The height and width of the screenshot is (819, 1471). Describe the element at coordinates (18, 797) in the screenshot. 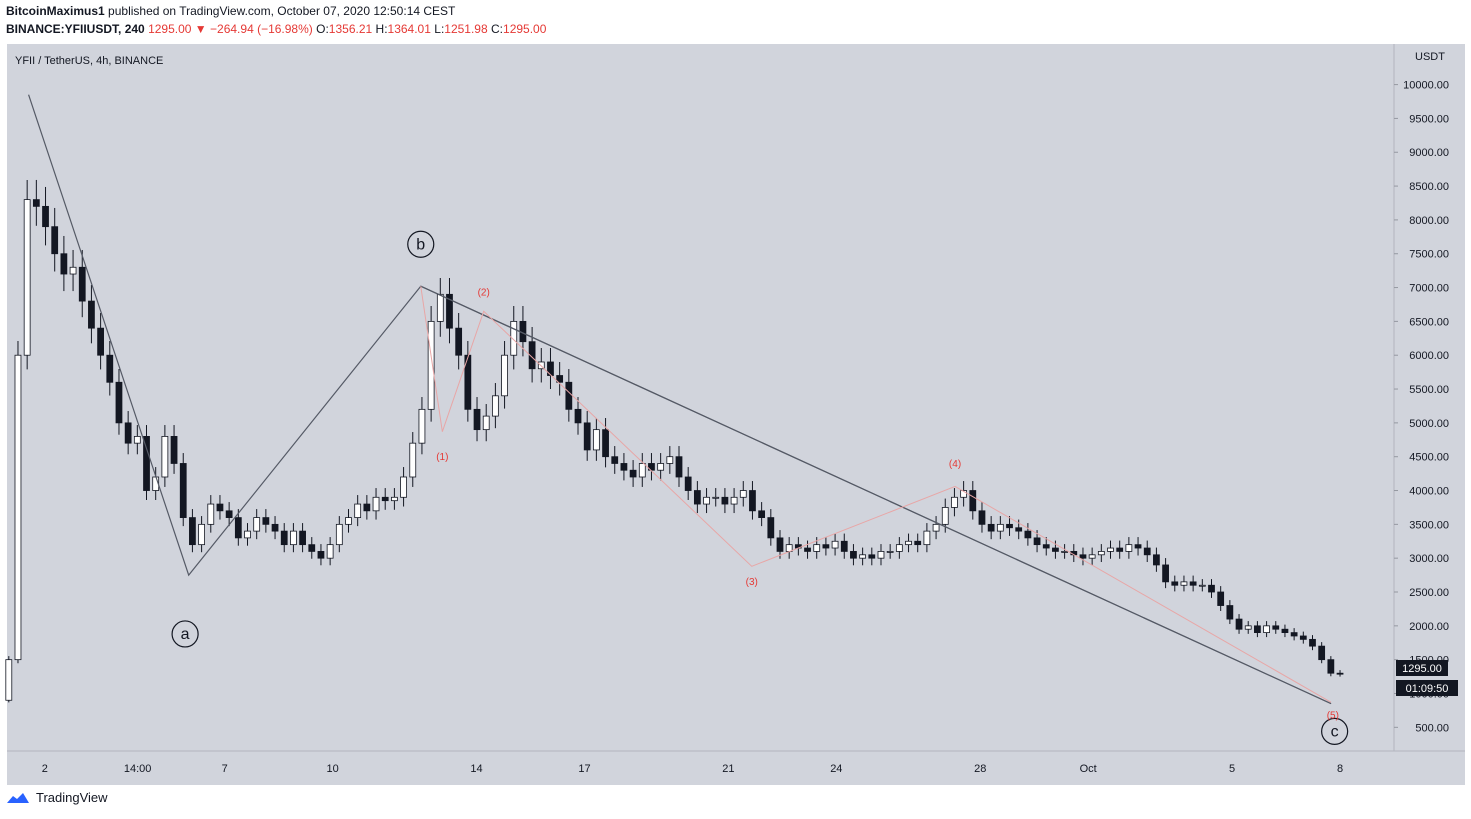

I see `tradingview-logo-icon` at that location.